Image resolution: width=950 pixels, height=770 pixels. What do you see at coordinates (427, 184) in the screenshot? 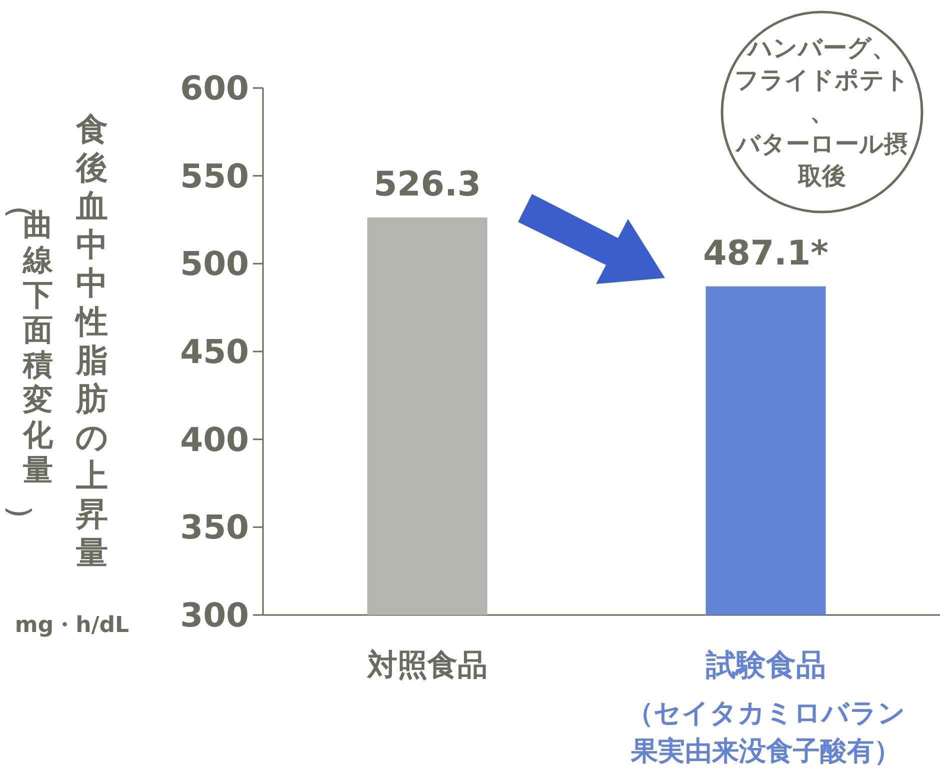
I see `data-label: 526.3` at bounding box center [427, 184].